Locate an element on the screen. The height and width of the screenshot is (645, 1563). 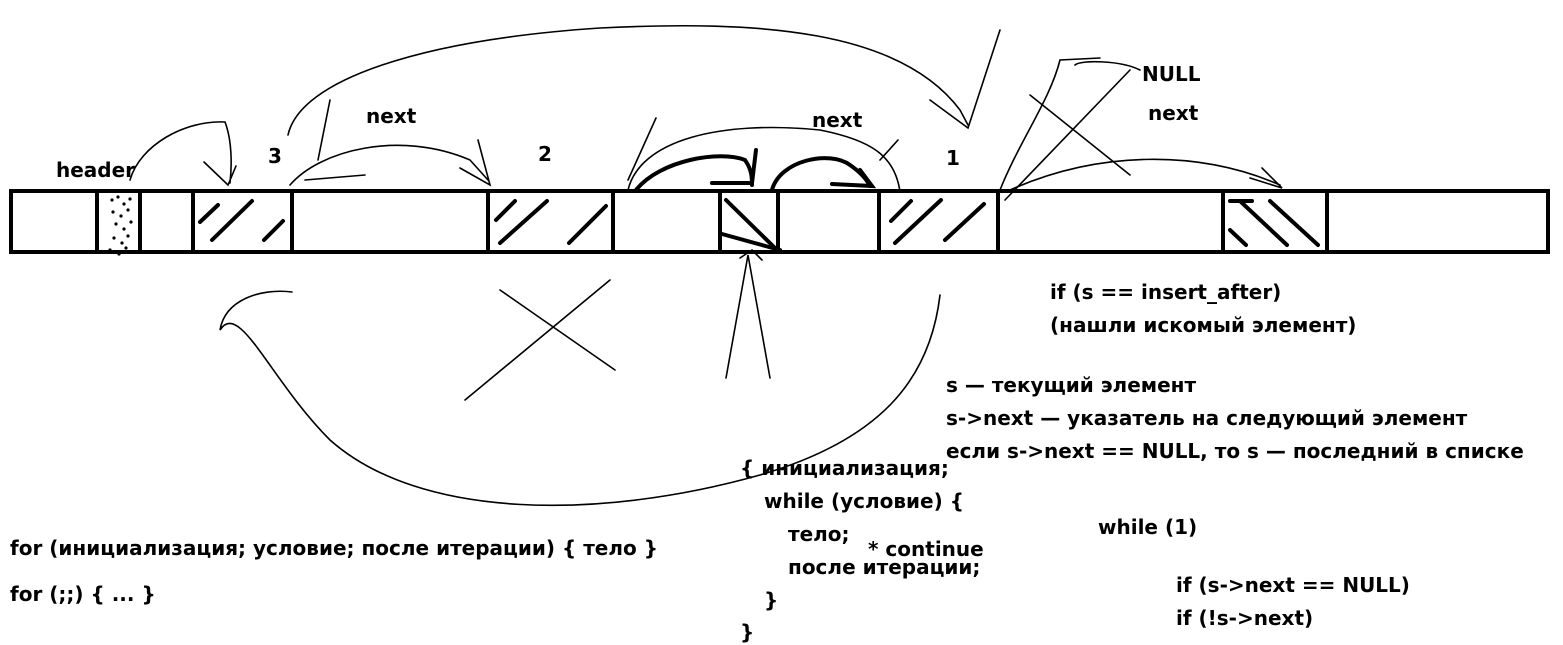
memory-strip is located at coordinates (779, 221).